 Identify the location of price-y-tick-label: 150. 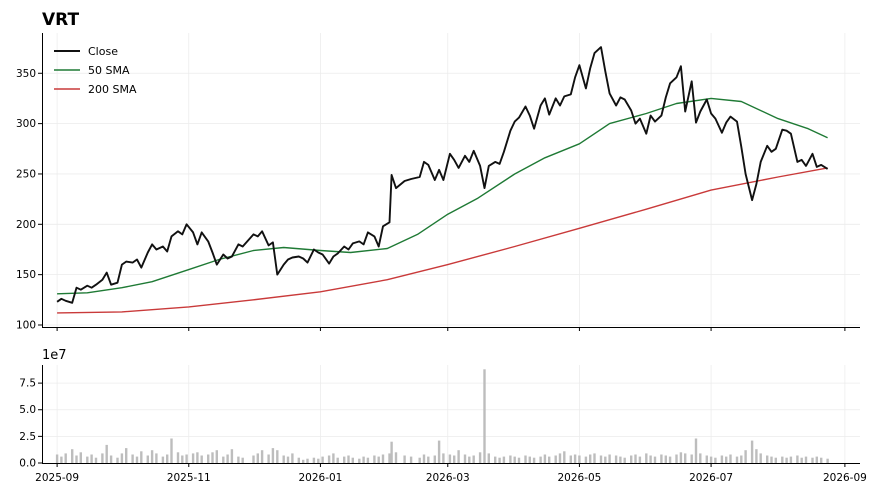
(26, 275).